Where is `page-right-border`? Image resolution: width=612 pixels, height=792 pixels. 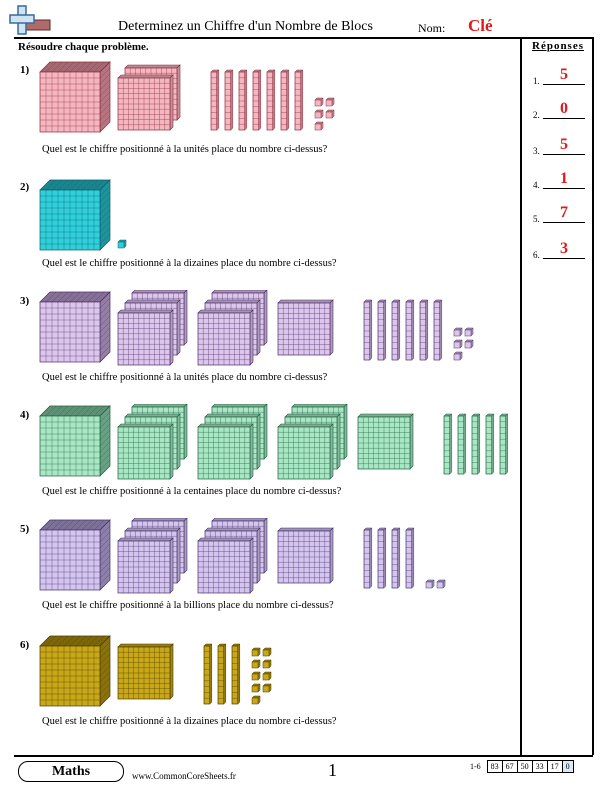 page-right-border is located at coordinates (593, 396).